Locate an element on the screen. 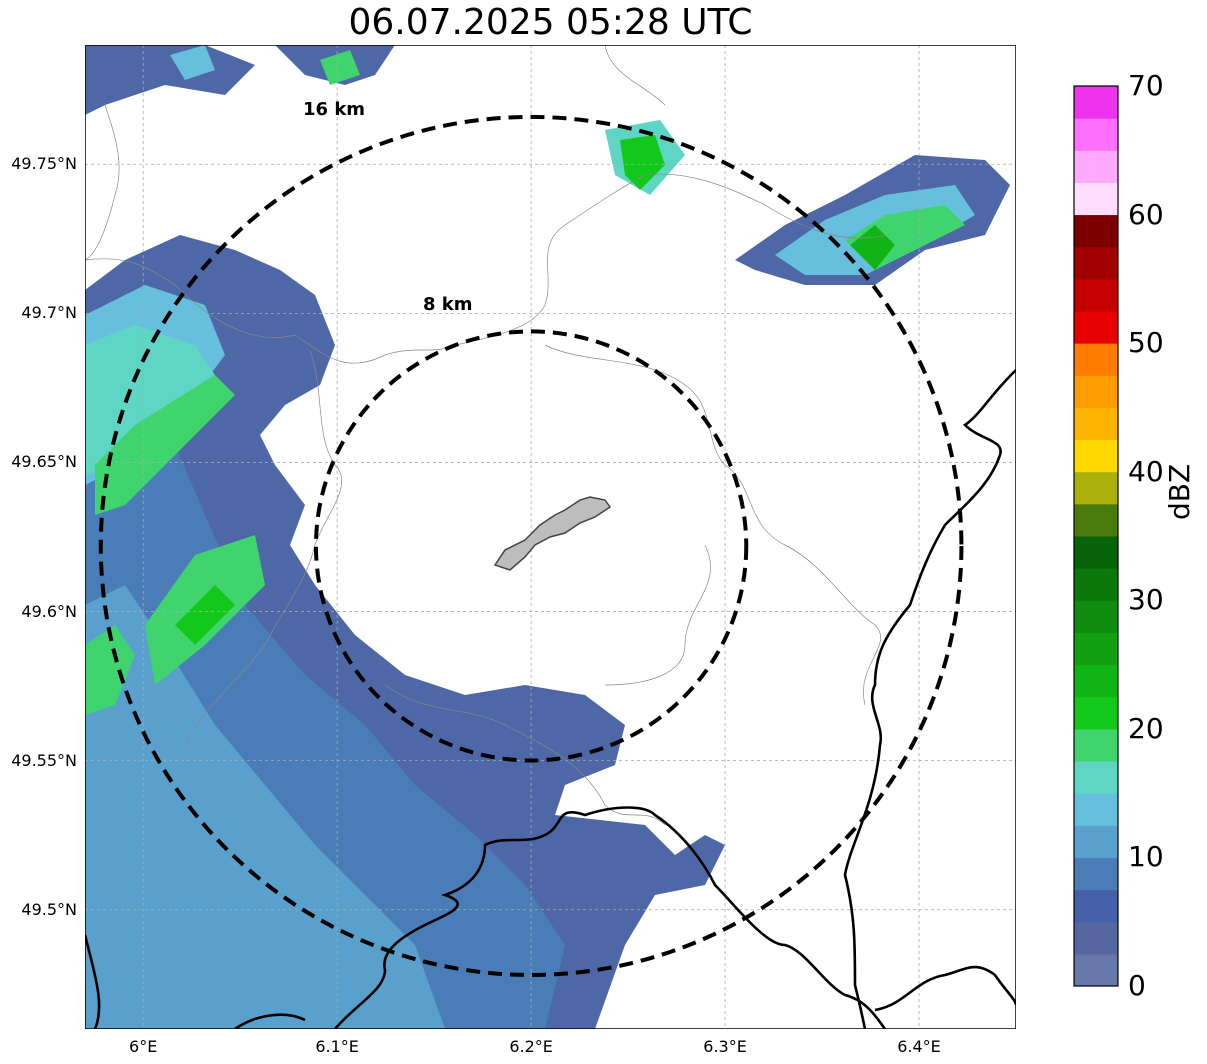 The image size is (1207, 1064). colorbar is located at coordinates (1096, 536).